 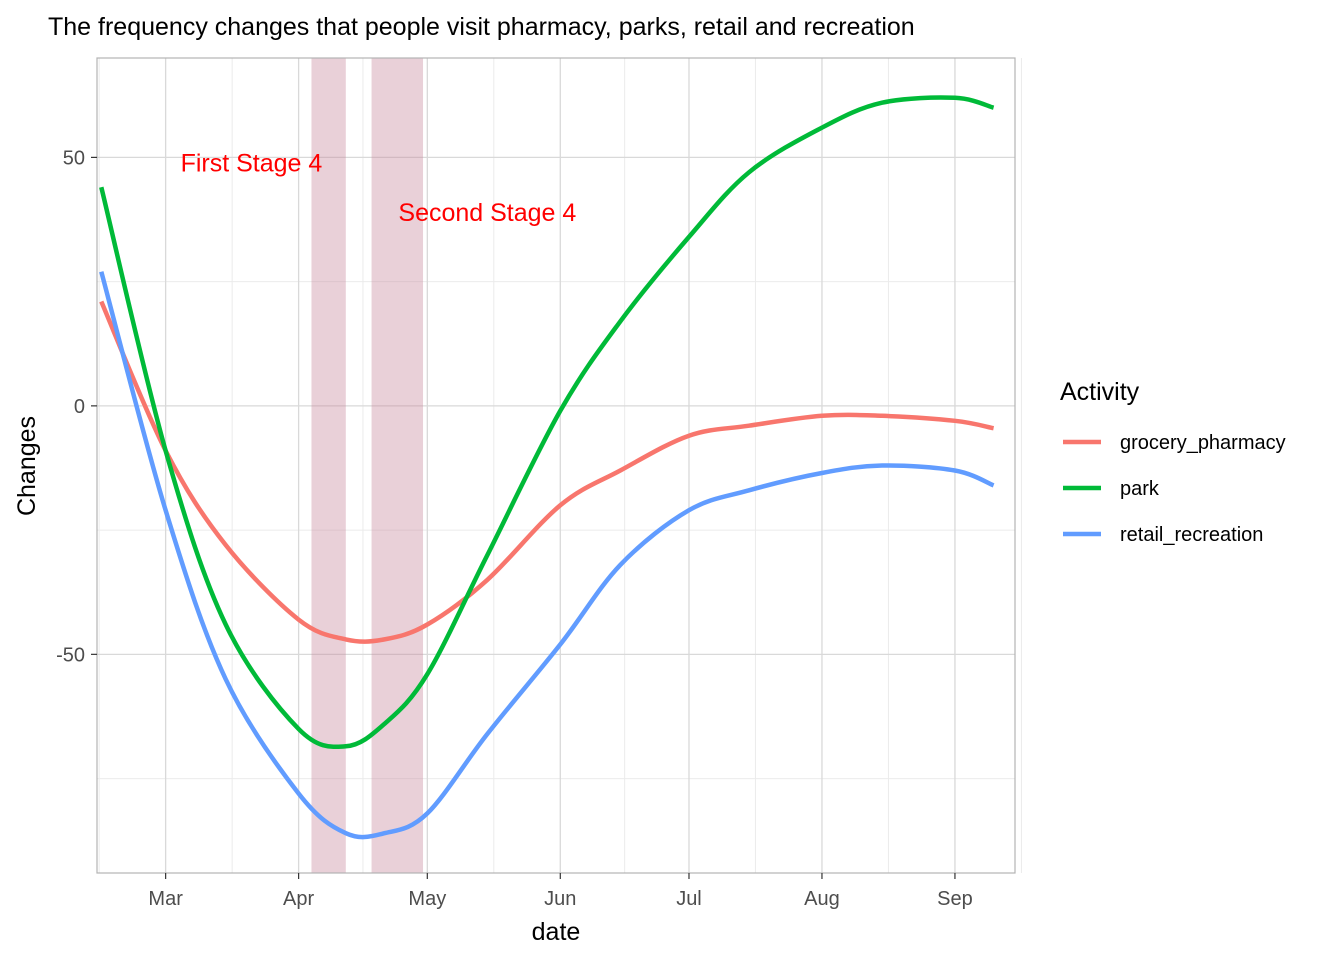 What do you see at coordinates (367, 465) in the screenshot?
I see `shaded-periods` at bounding box center [367, 465].